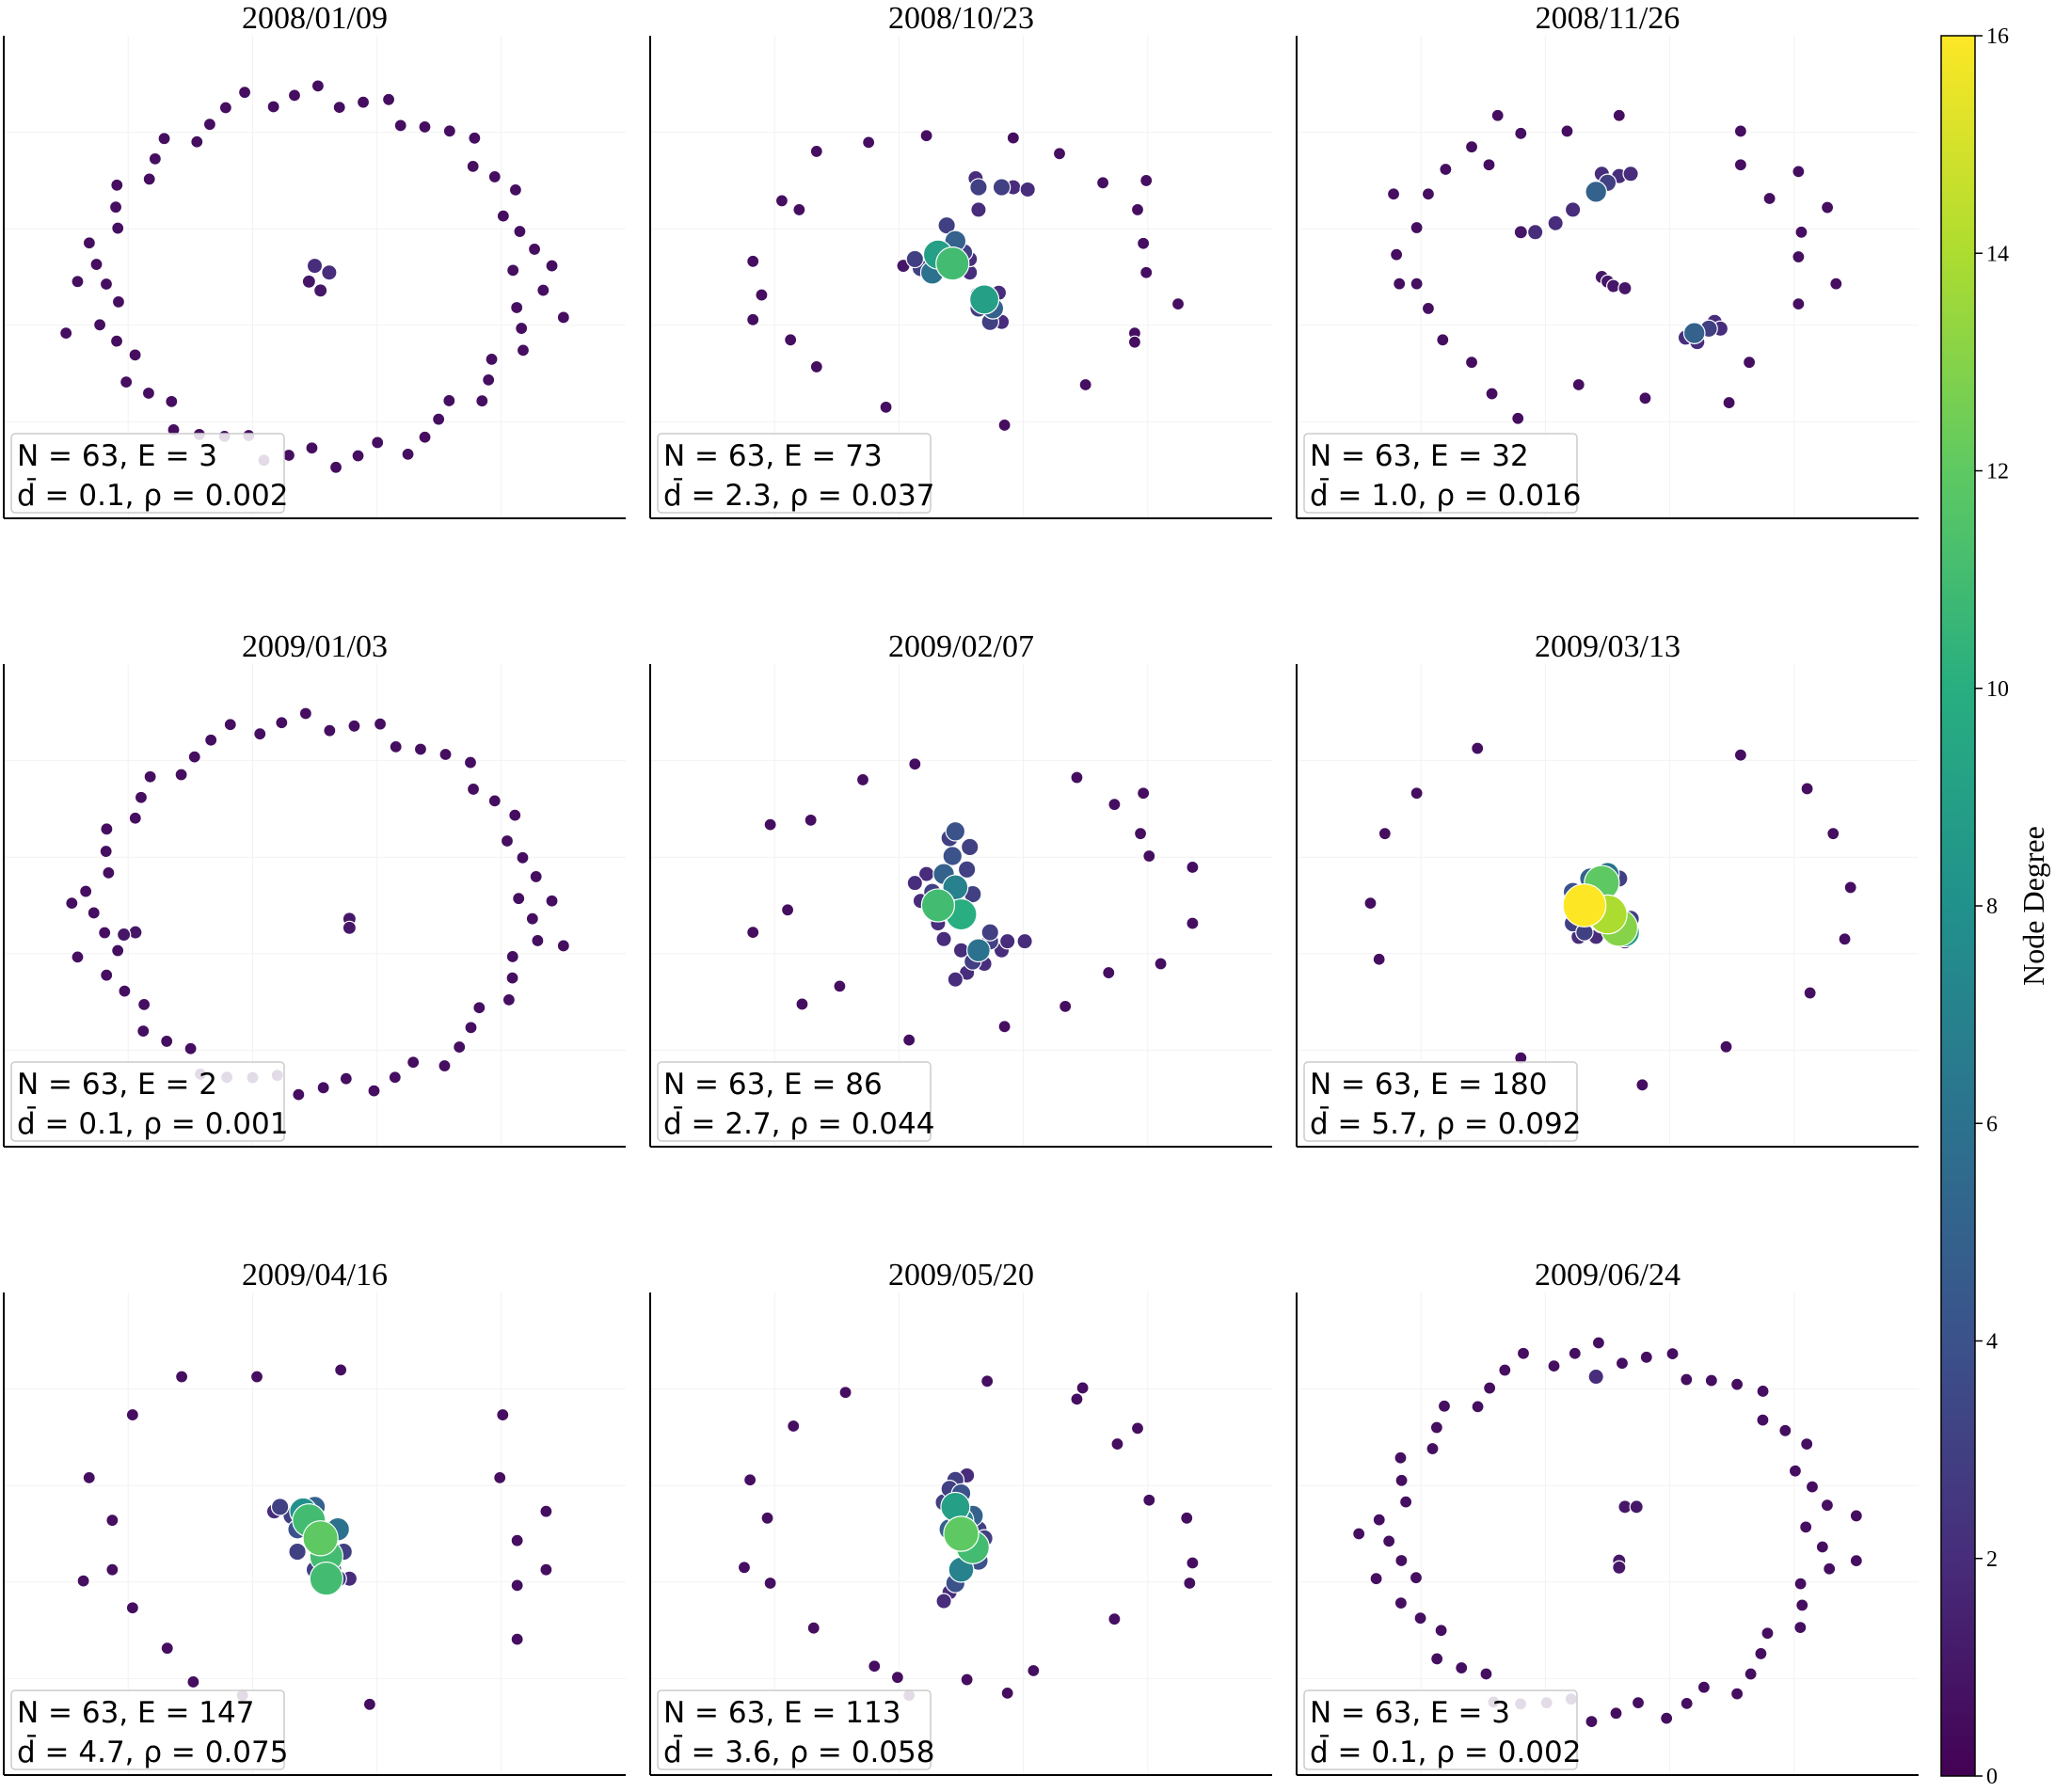  What do you see at coordinates (773, 456) in the screenshot?
I see `stats-line-1: N = 63, E = 73` at bounding box center [773, 456].